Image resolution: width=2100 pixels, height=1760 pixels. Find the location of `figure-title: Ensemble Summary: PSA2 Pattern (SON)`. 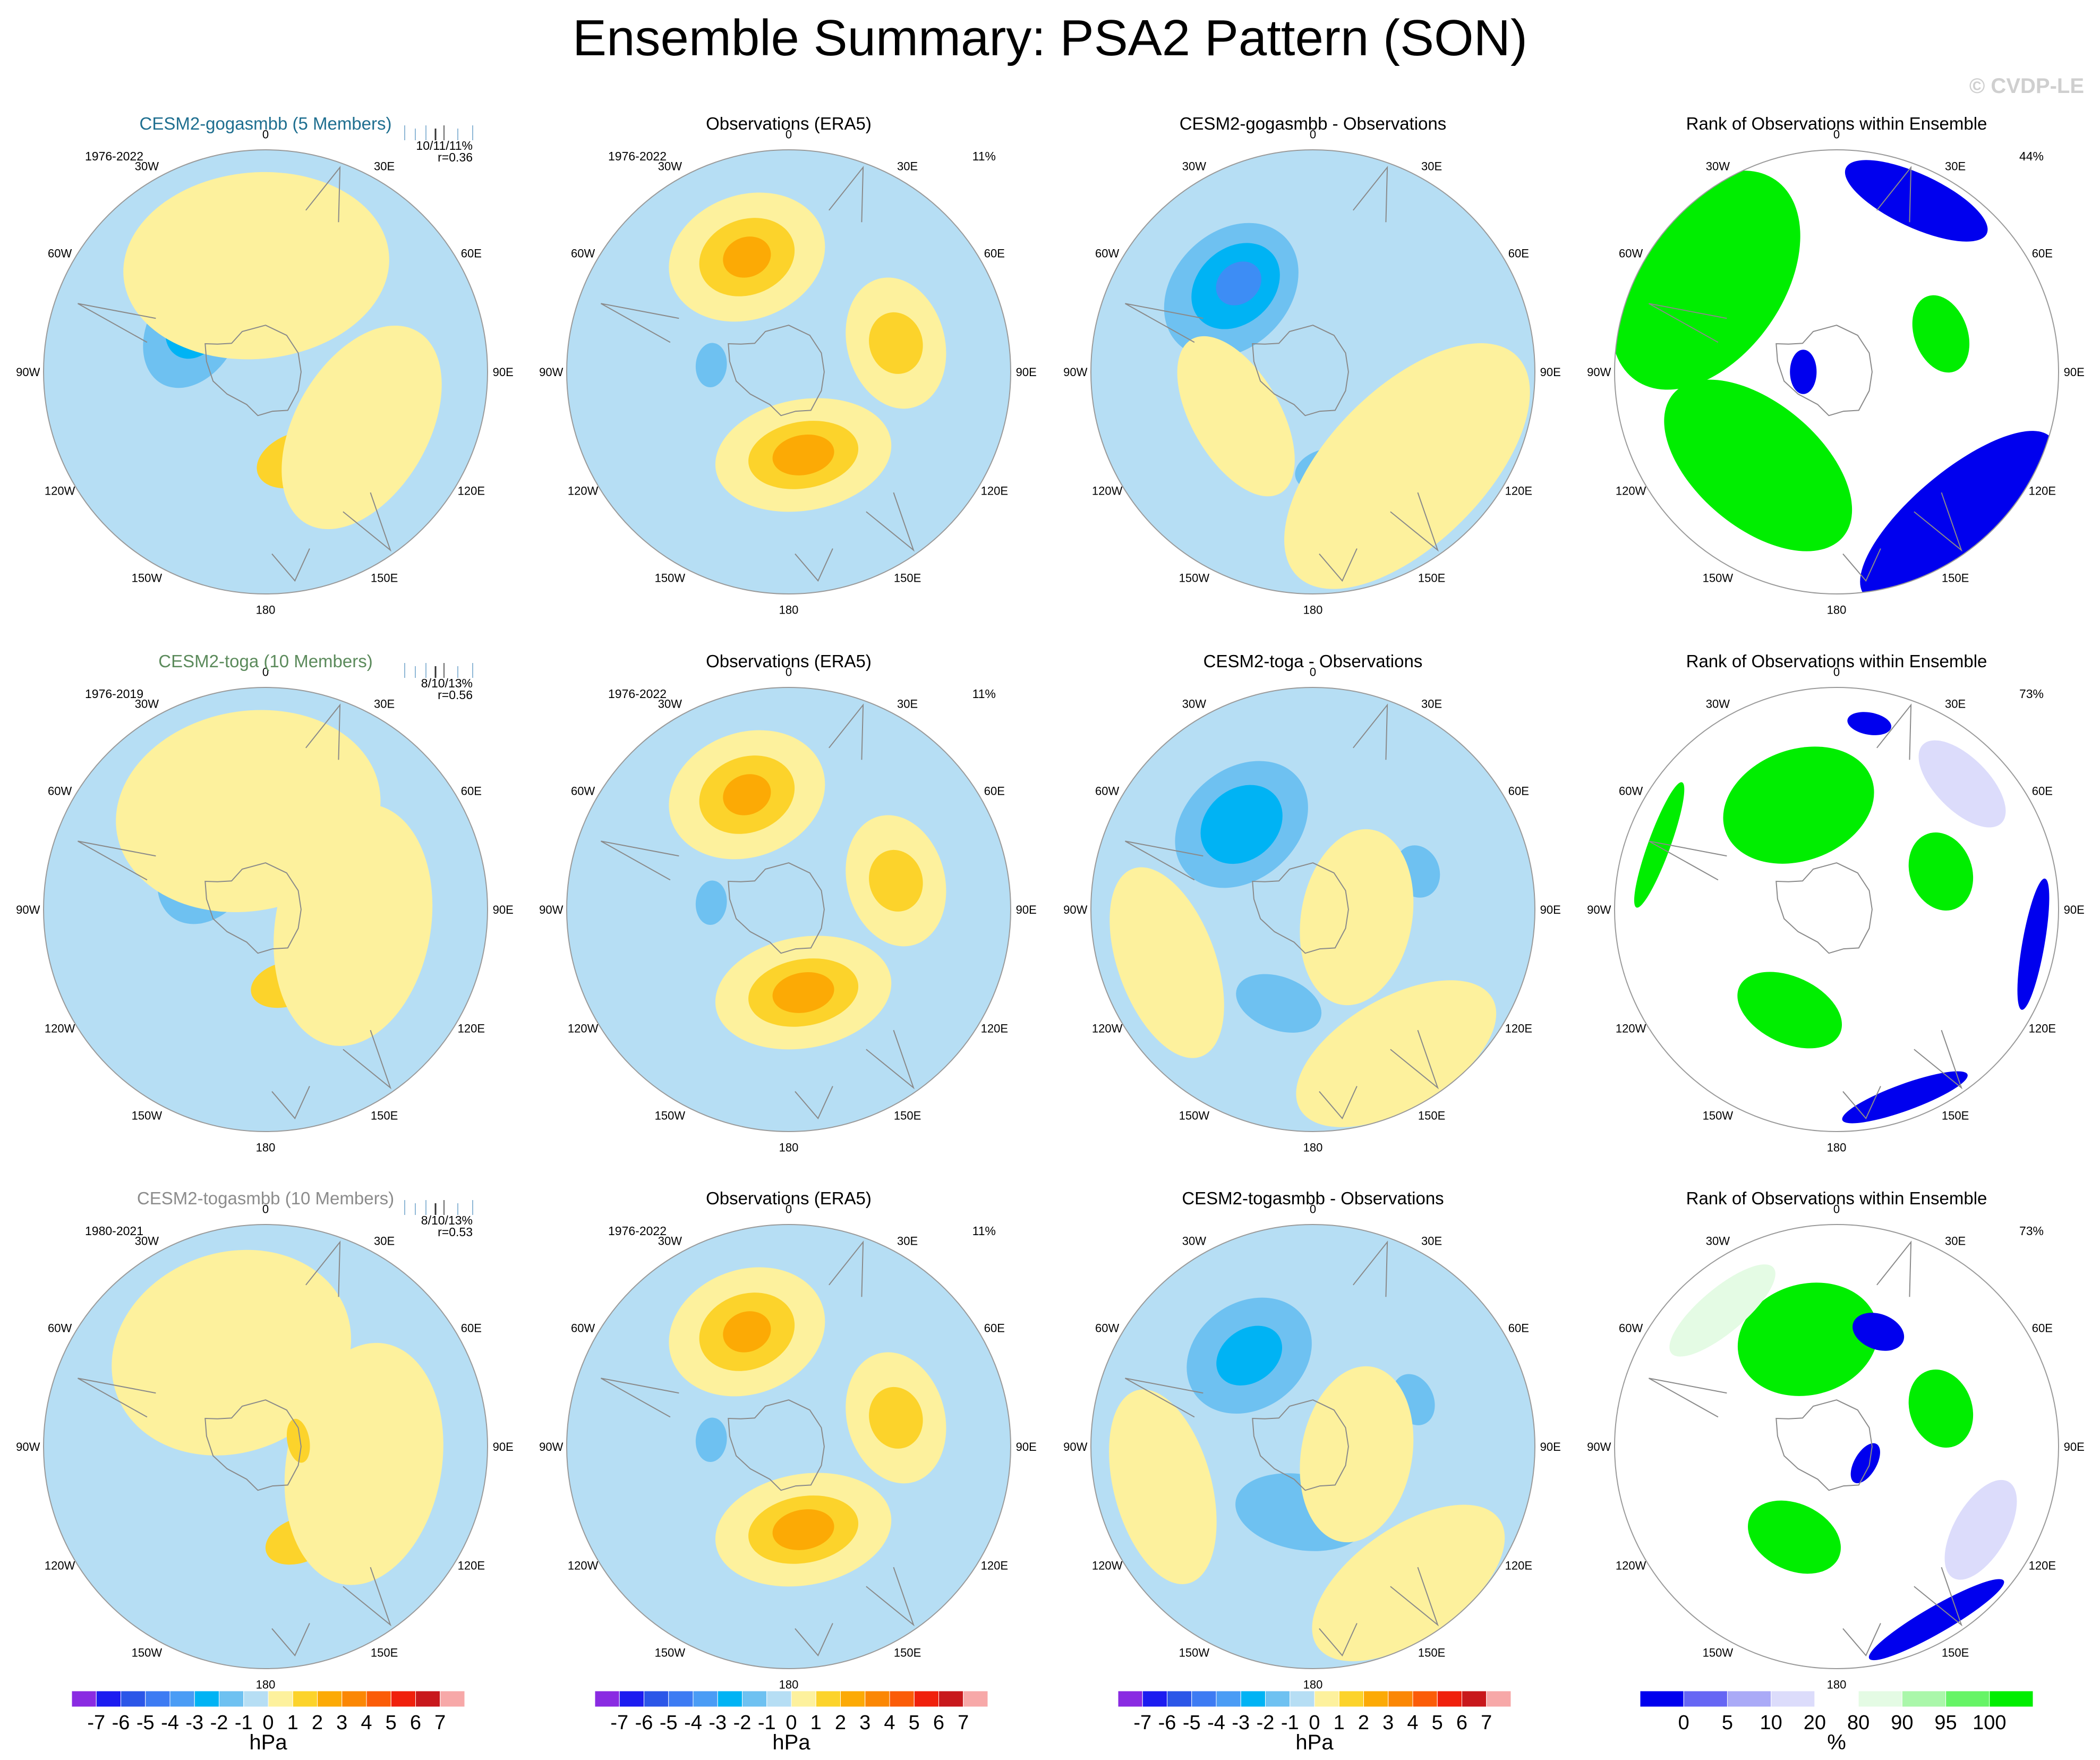

figure-title: Ensemble Summary: PSA2 Pattern (SON) is located at coordinates (1050, 38).